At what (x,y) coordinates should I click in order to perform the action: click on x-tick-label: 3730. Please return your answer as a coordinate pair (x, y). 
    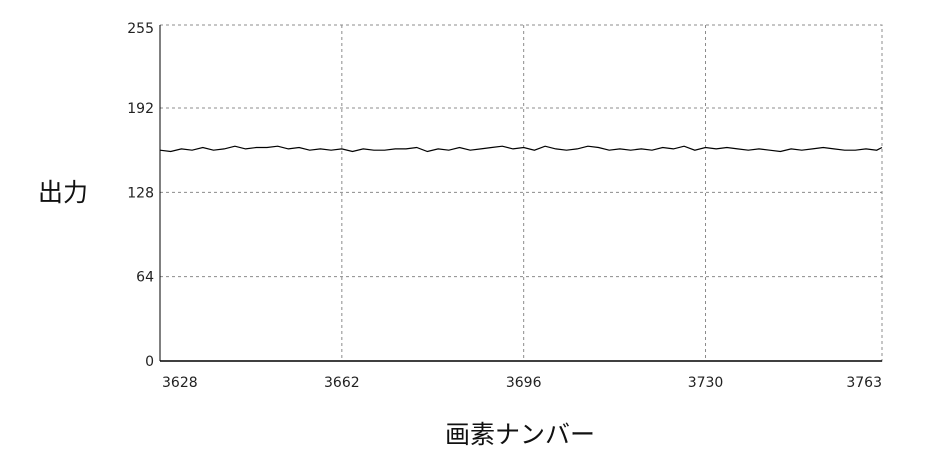
    Looking at the image, I should click on (706, 383).